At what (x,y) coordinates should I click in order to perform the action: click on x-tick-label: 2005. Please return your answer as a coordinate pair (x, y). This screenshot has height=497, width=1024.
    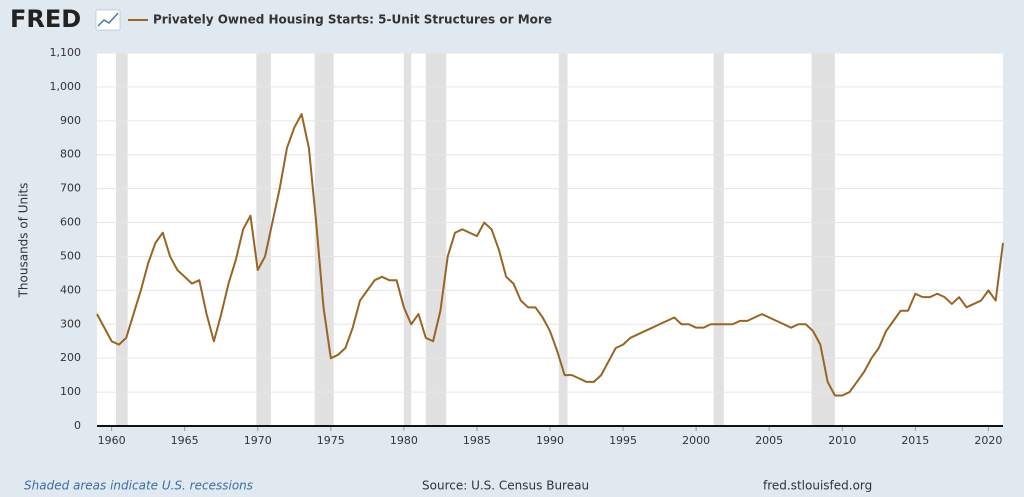
    Looking at the image, I should click on (769, 440).